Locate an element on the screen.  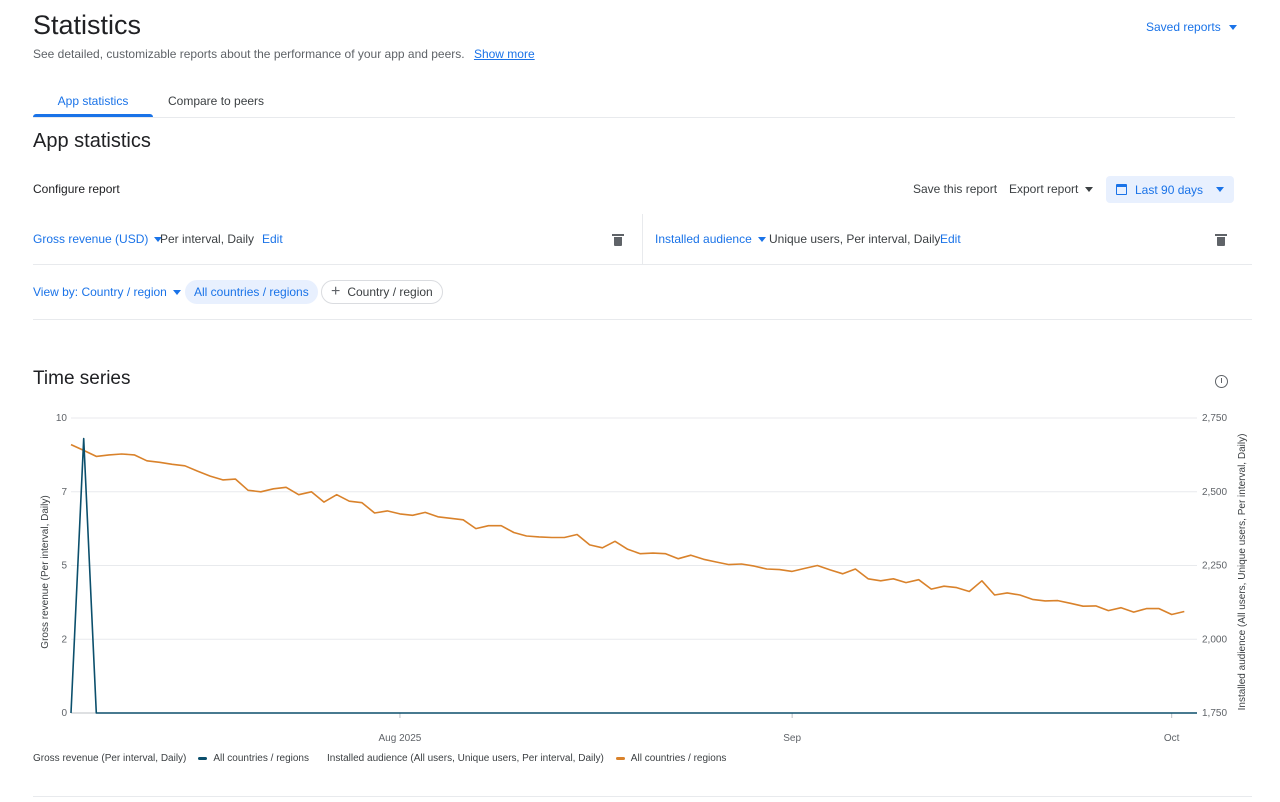
right-tick-label: 2,500 is located at coordinates (1214, 492).